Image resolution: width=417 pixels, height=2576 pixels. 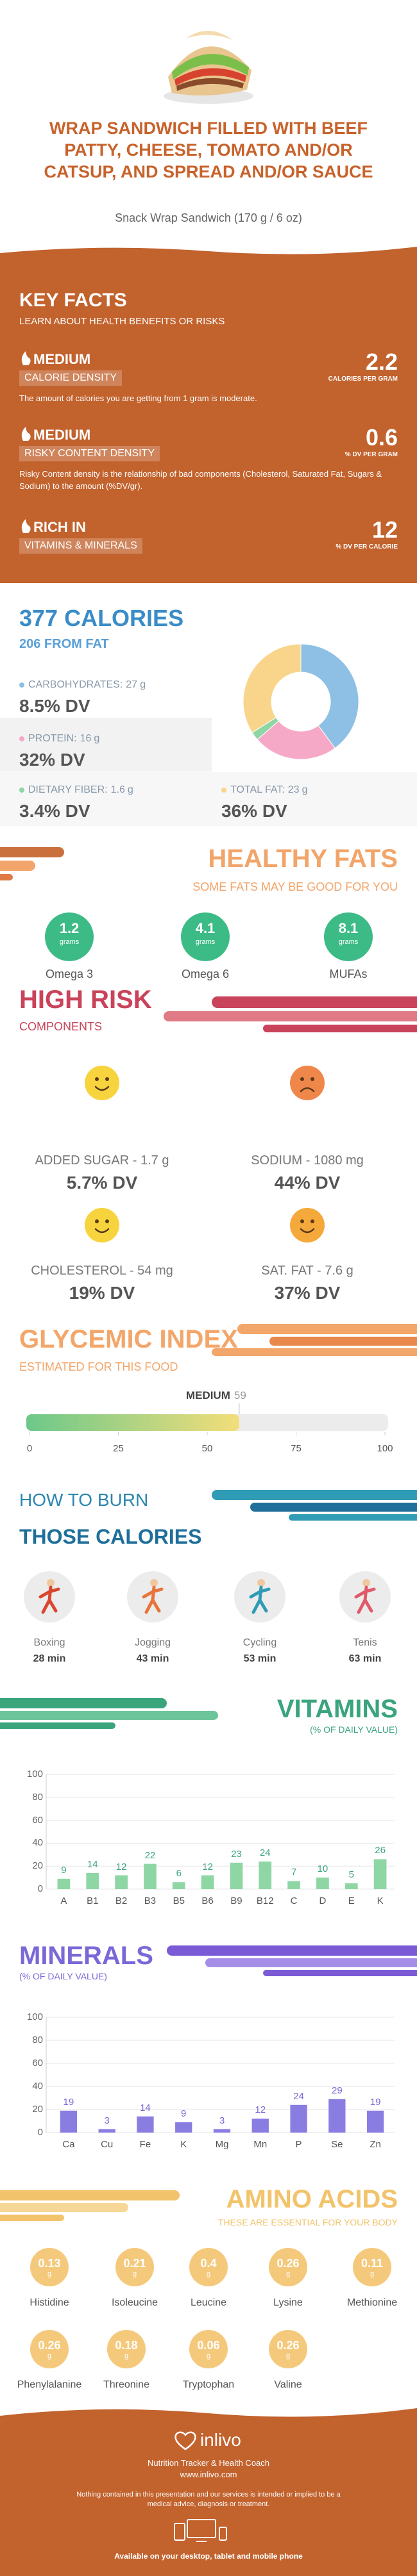 What do you see at coordinates (64, 1870) in the screenshot?
I see `bar-value-label: 9` at bounding box center [64, 1870].